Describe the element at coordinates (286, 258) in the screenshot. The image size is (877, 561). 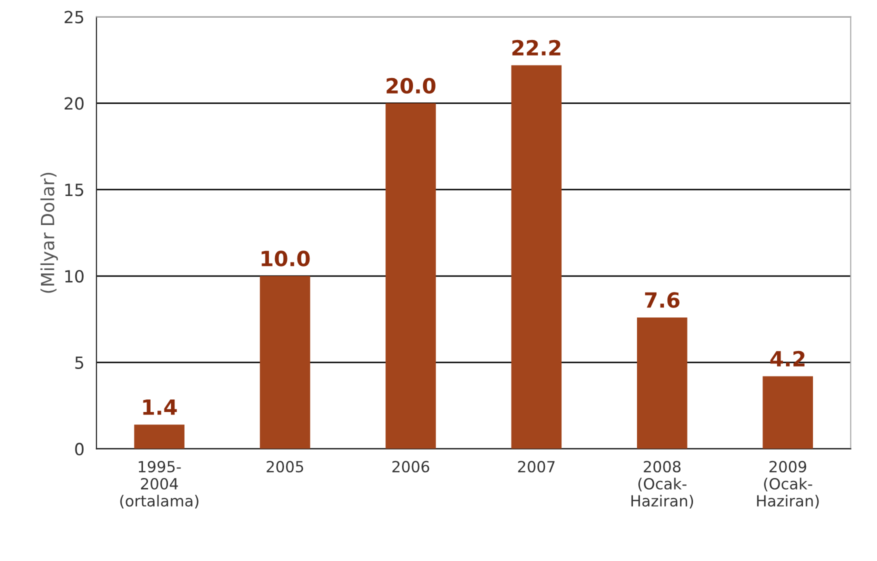
I see `data-label: 10.0` at that location.